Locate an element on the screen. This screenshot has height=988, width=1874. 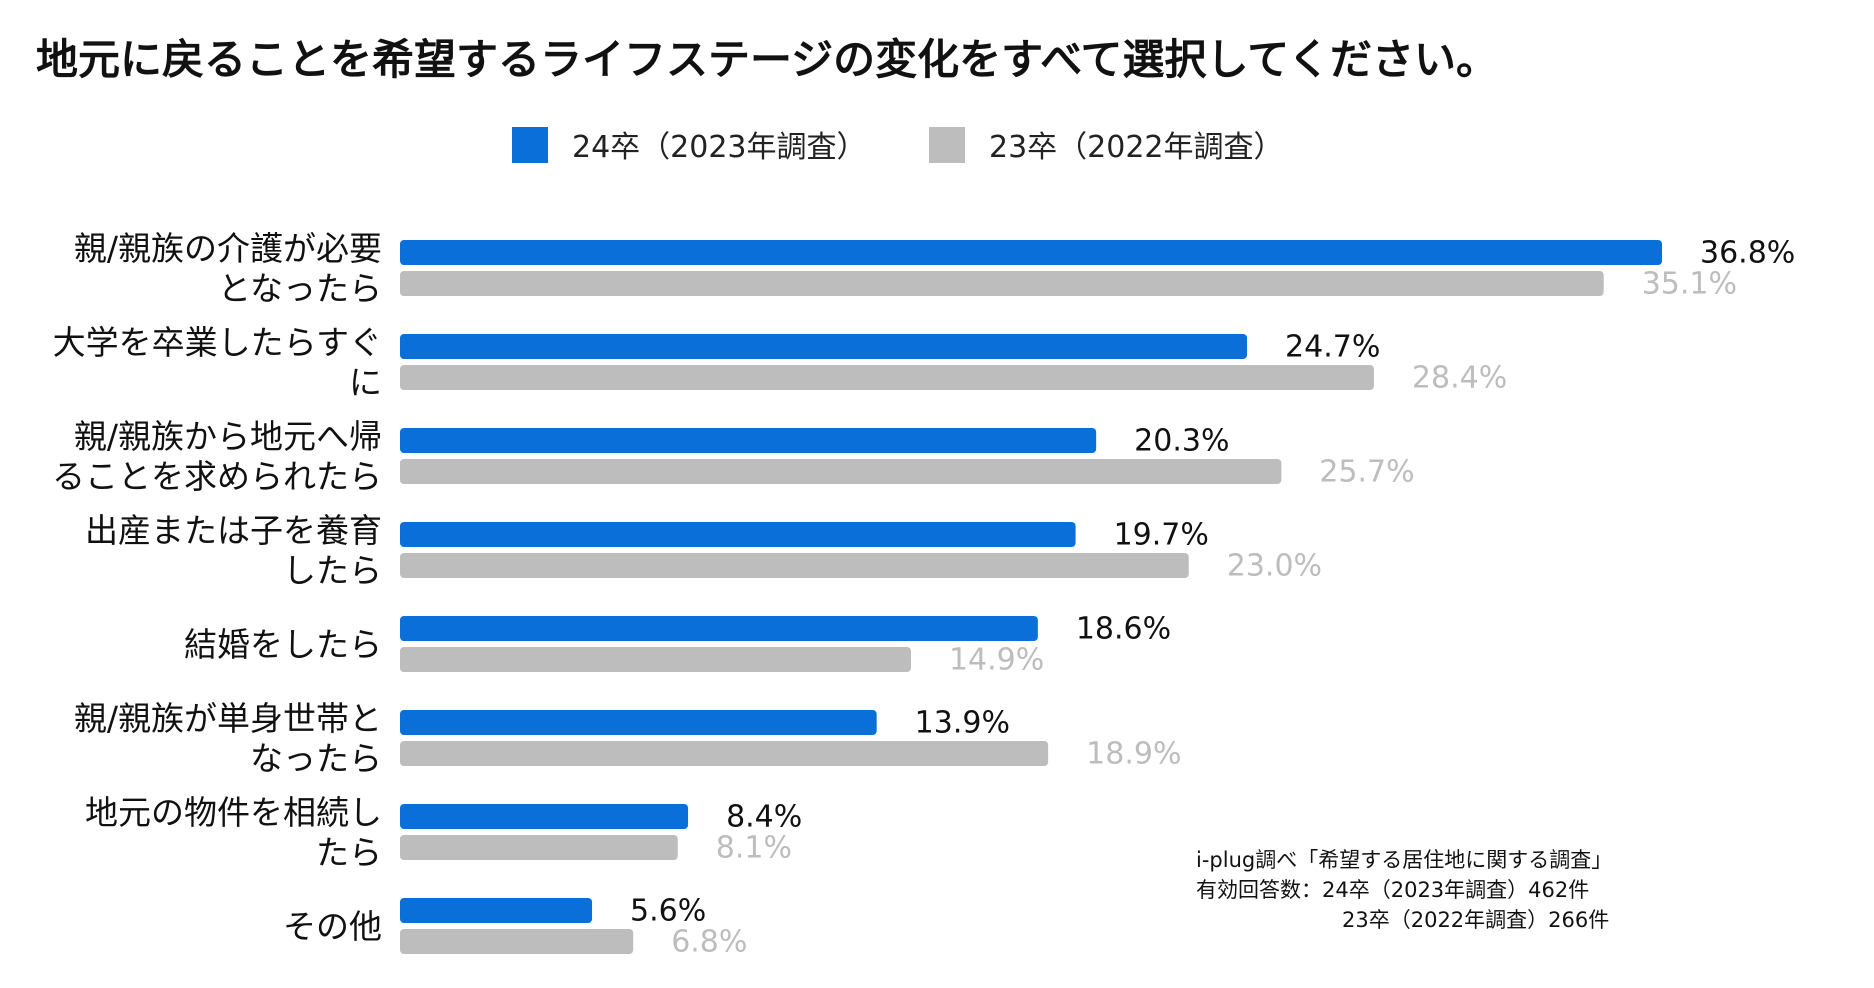
value-label-series1-5: 18.6% is located at coordinates (1123, 629).